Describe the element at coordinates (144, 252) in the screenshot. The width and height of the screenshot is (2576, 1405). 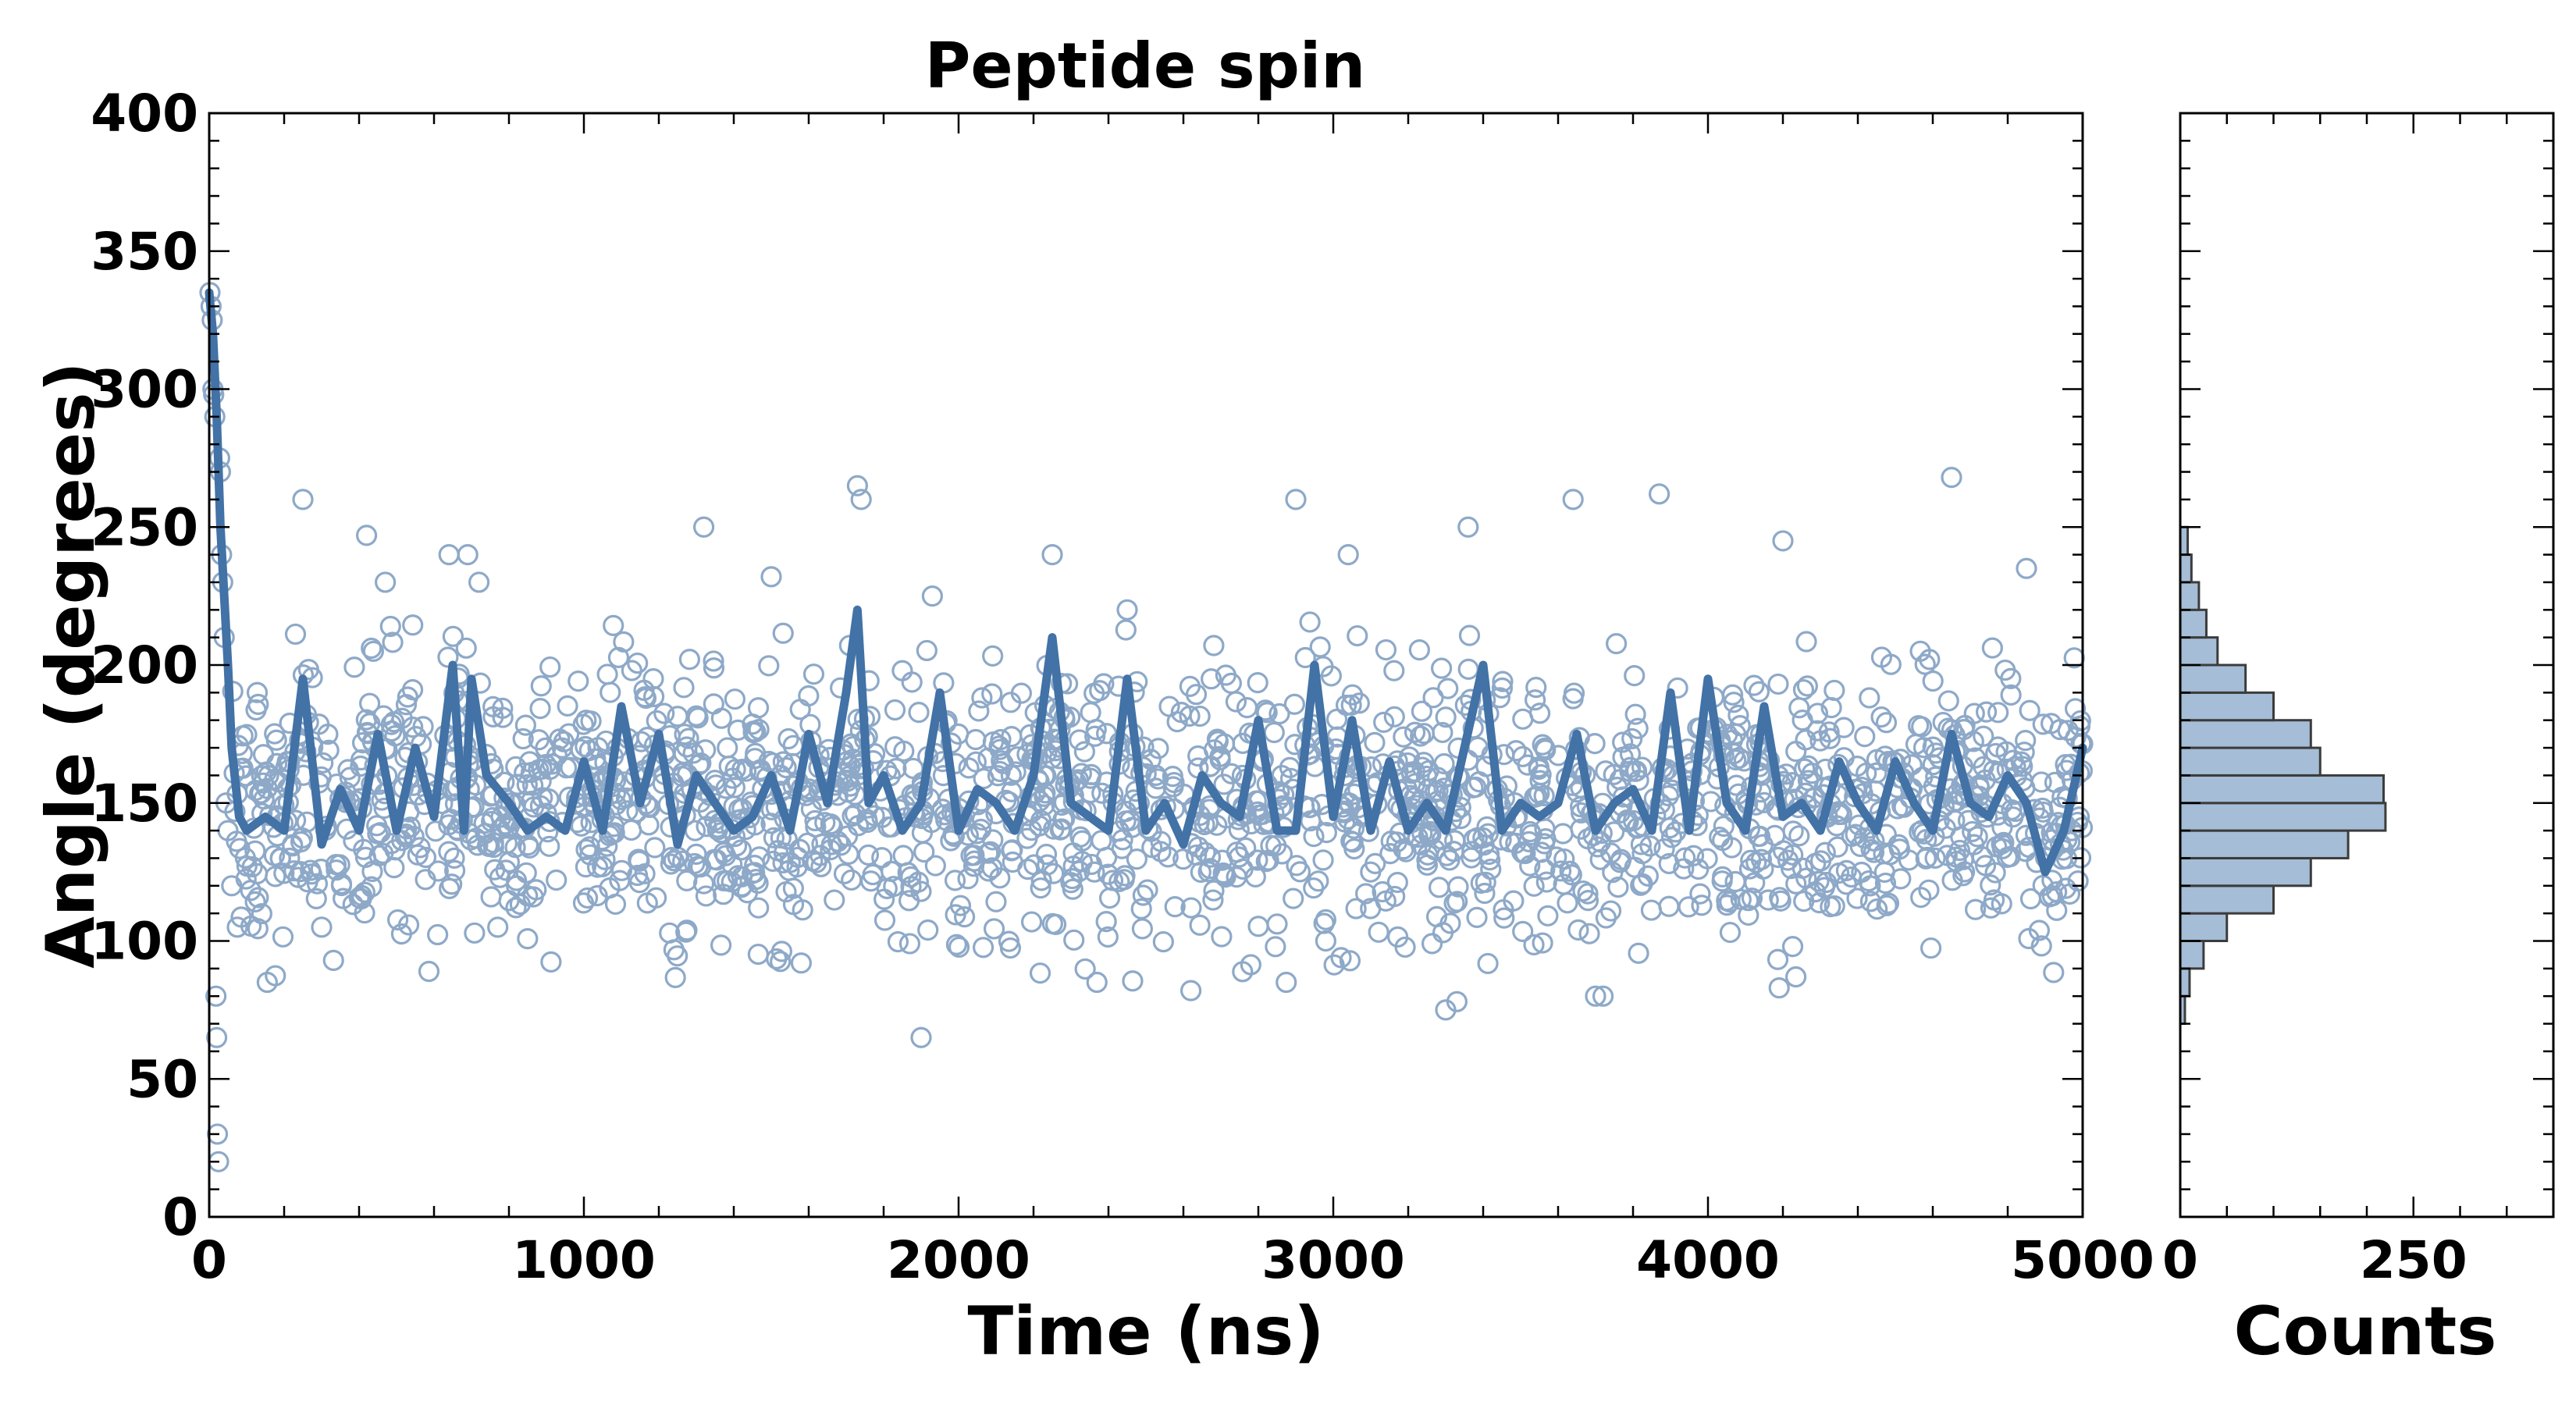
I see `y-tick-label: 350` at that location.